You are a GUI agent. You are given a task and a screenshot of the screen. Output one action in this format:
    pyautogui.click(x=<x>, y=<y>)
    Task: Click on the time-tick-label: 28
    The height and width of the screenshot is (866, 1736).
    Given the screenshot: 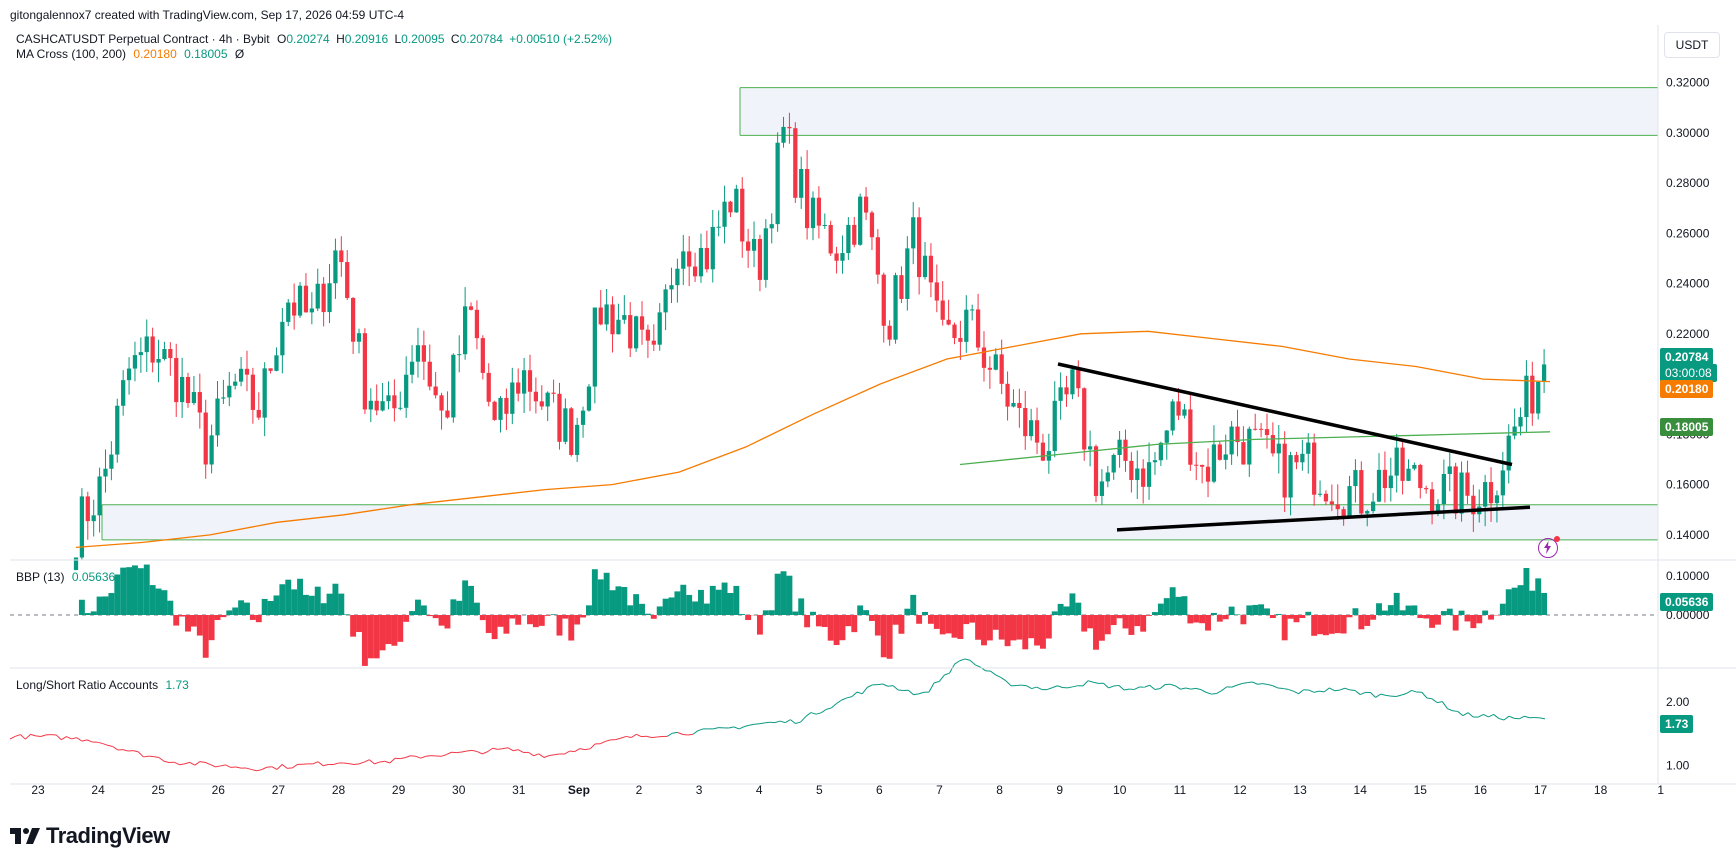 What is the action you would take?
    pyautogui.click(x=339, y=790)
    